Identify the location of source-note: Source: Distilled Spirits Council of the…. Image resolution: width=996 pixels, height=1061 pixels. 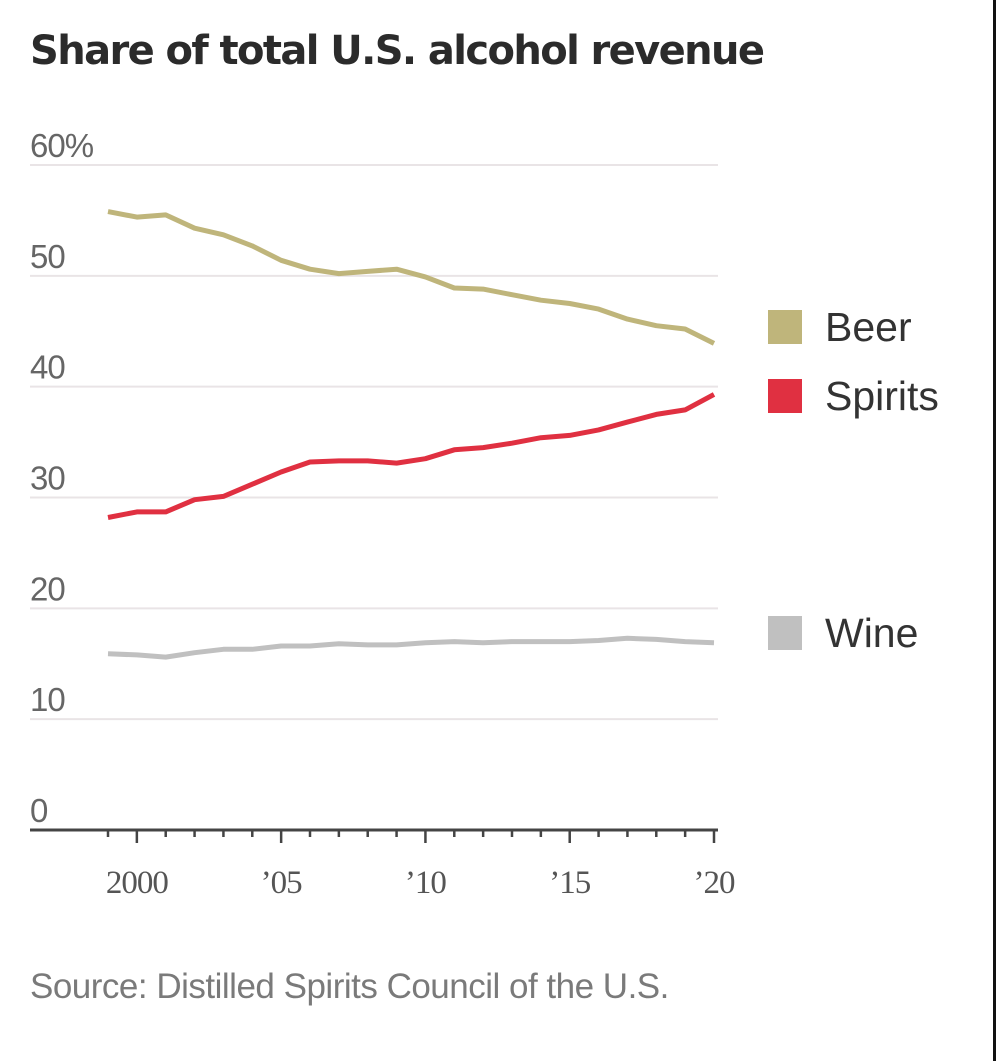
(349, 986).